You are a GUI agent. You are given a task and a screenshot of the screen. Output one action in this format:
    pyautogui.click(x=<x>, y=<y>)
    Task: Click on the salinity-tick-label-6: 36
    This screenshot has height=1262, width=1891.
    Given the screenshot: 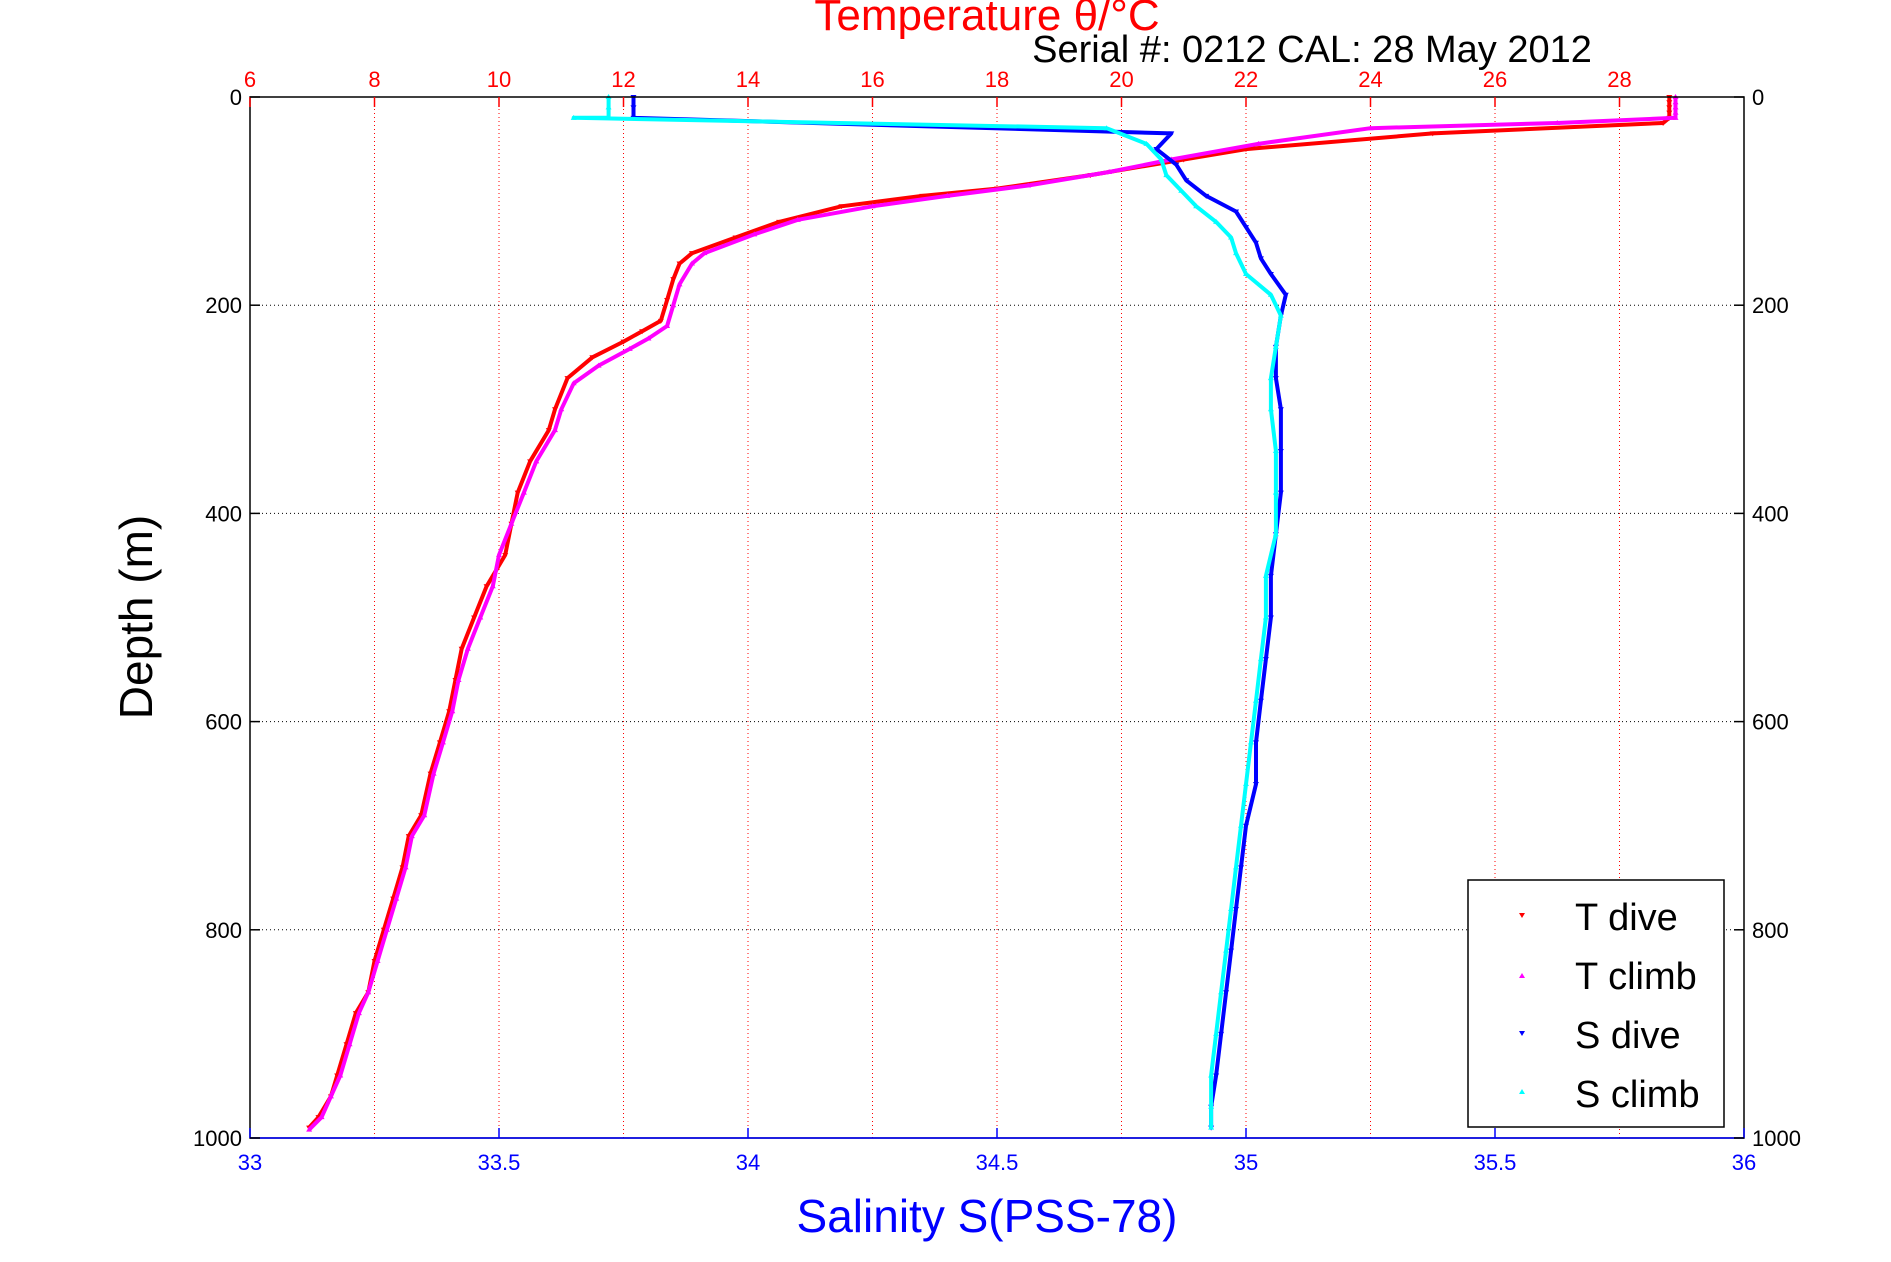 What is the action you would take?
    pyautogui.click(x=1744, y=1162)
    